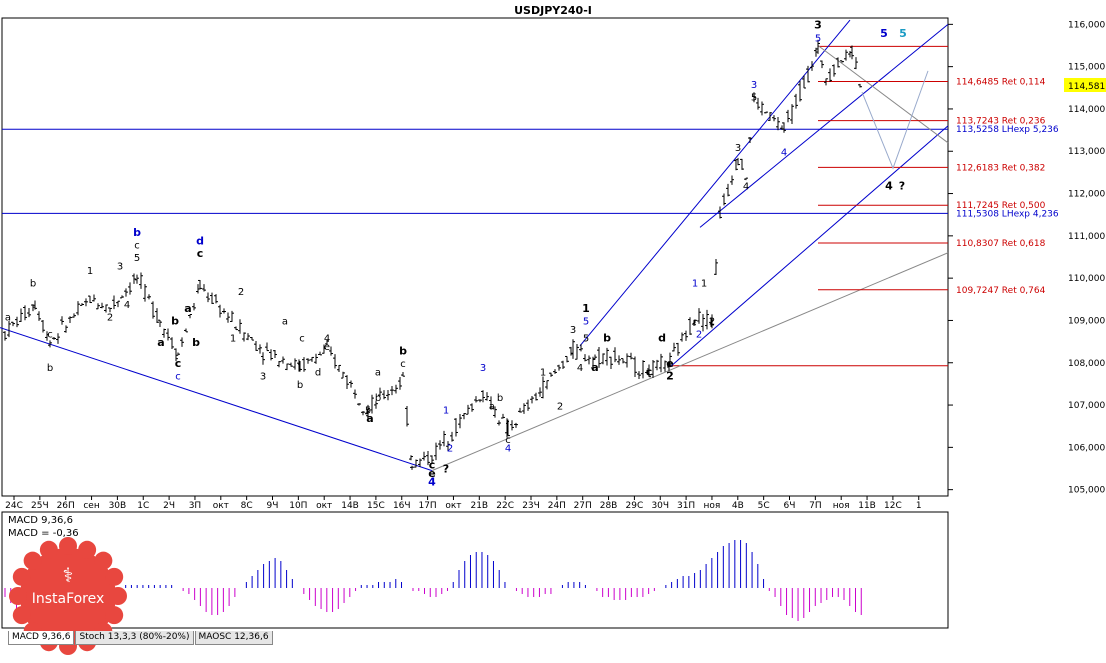 This screenshot has width=1106, height=663. Describe the element at coordinates (686, 506) in the screenshot. I see `time-tick-label: 31П` at that location.